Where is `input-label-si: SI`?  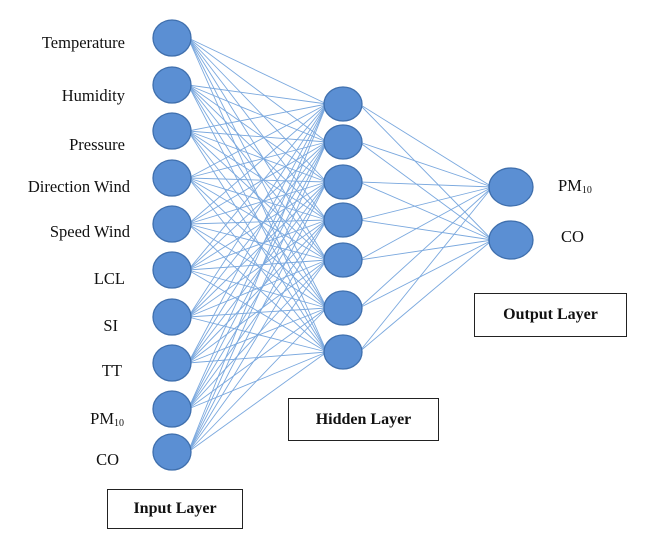
input-label-si: SI is located at coordinates (110, 325).